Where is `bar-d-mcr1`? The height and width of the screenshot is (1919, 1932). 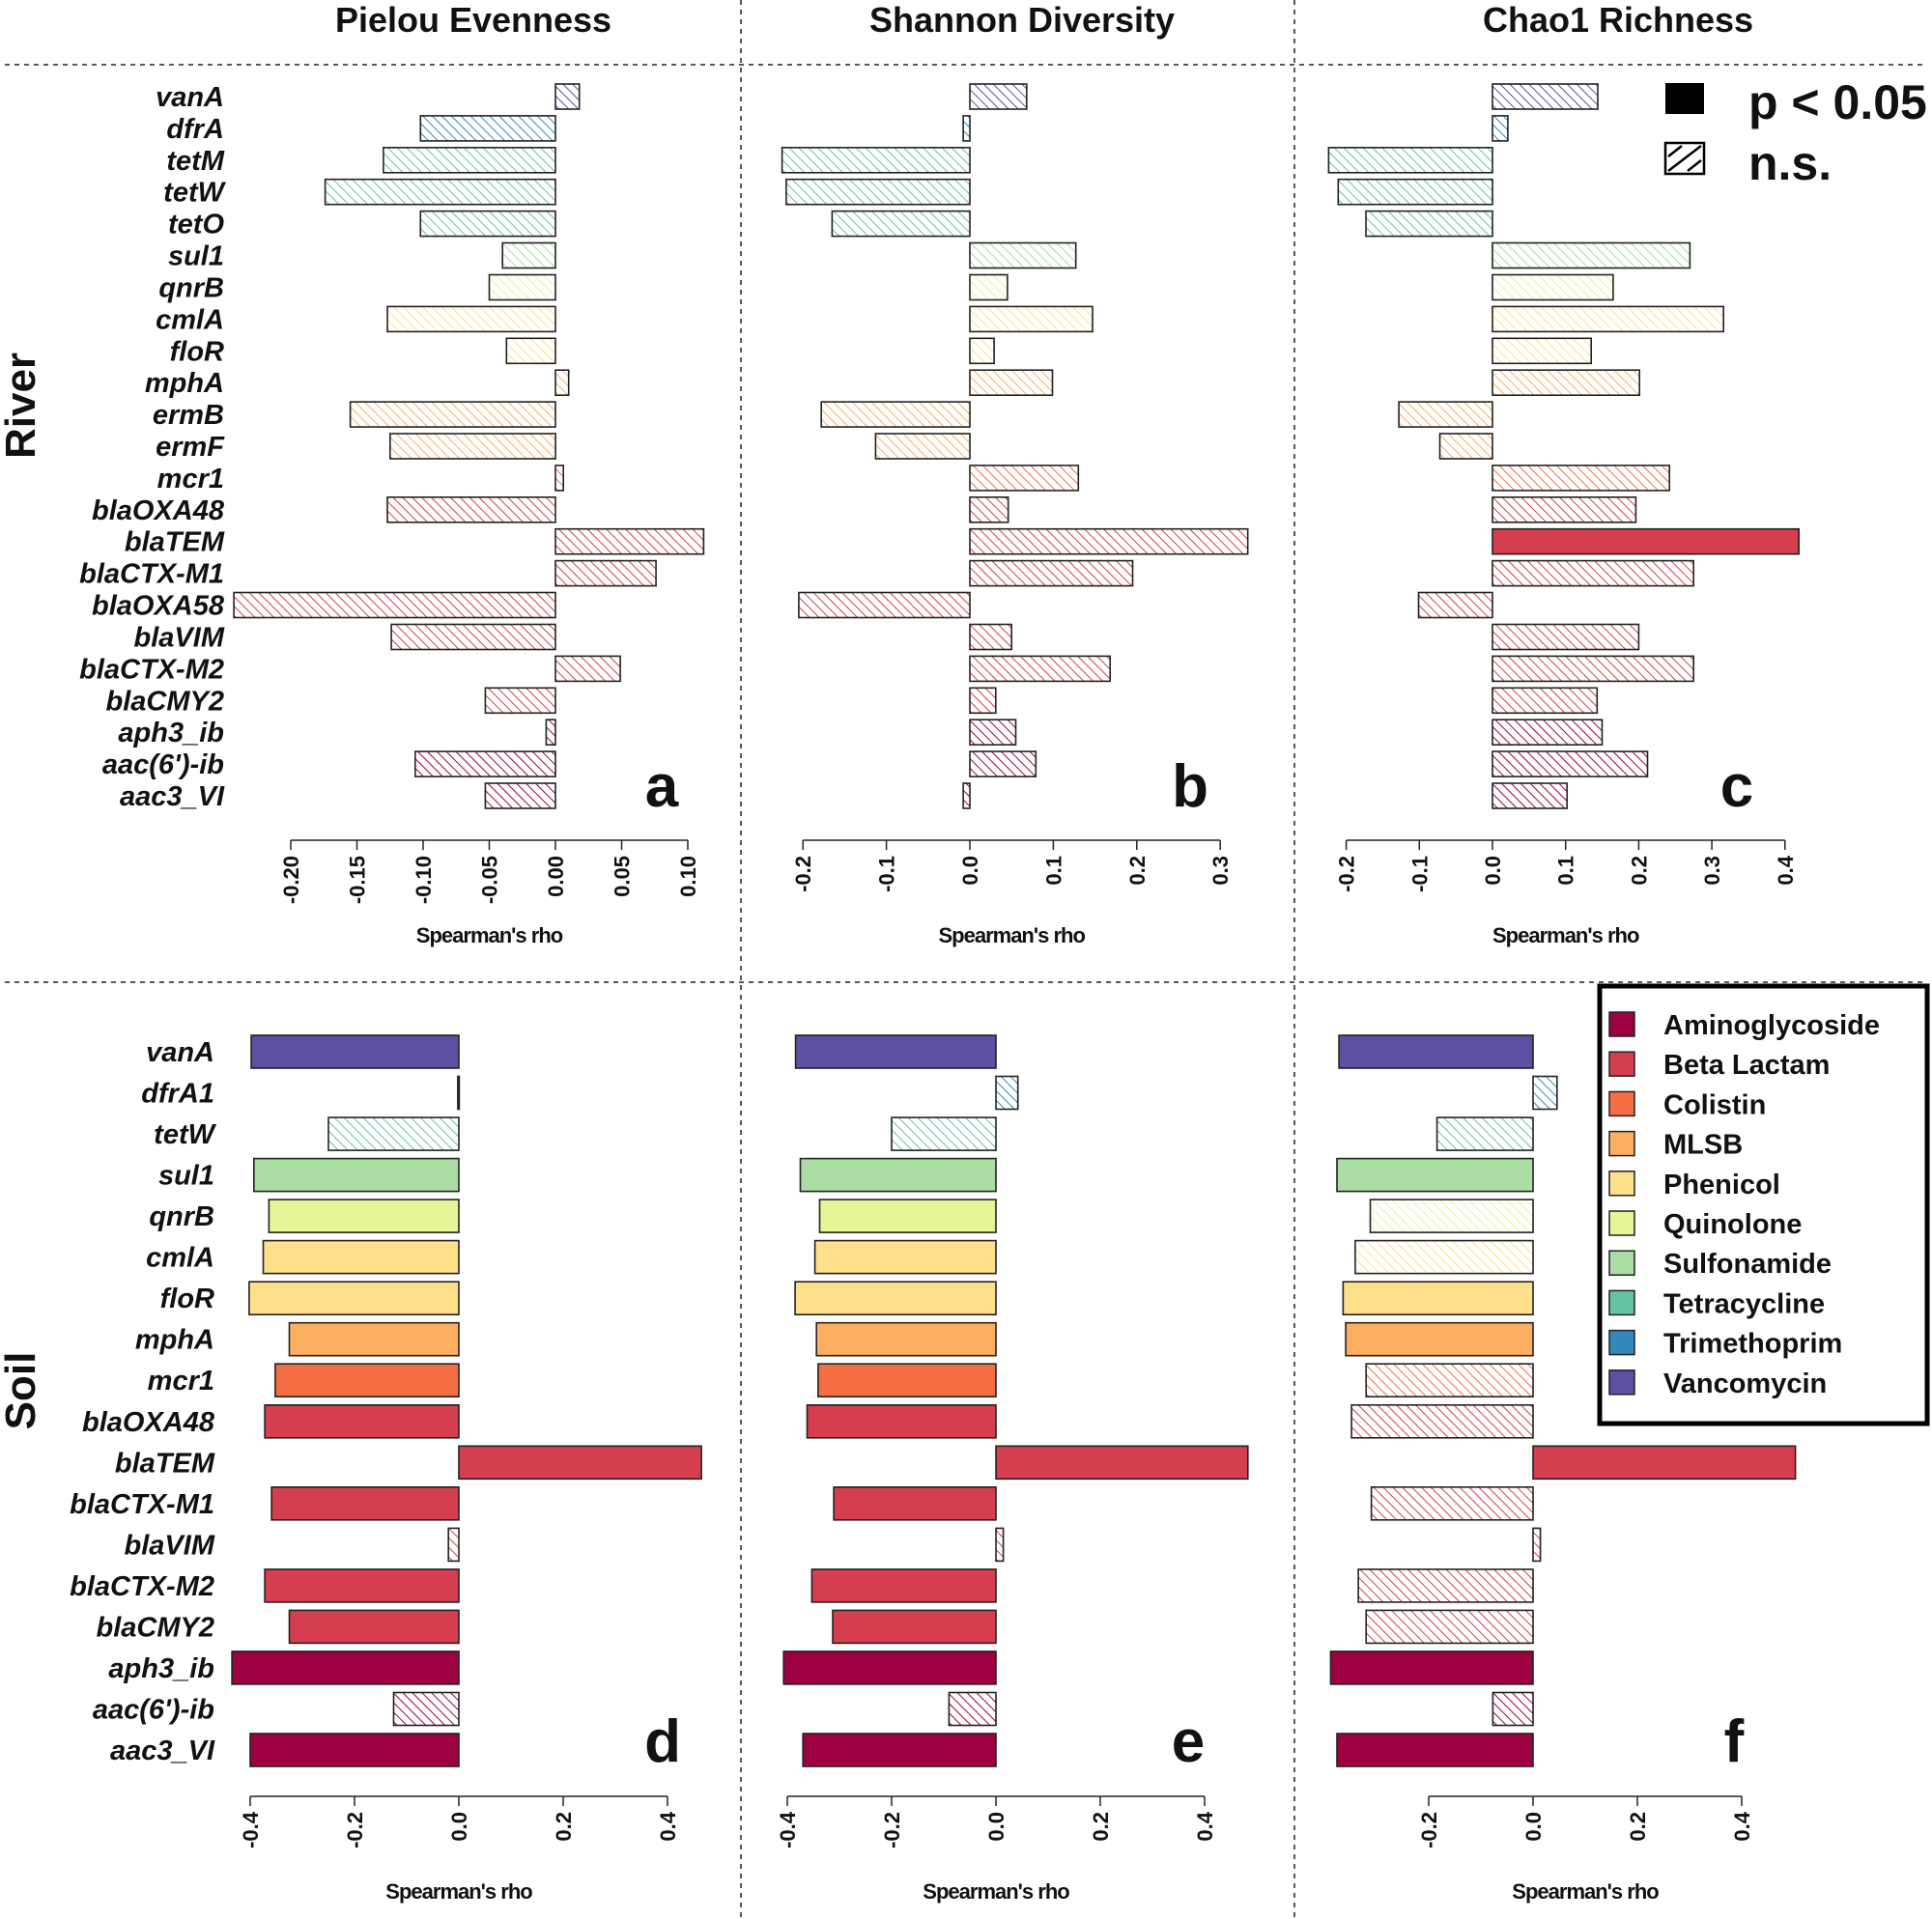
bar-d-mcr1 is located at coordinates (367, 1380).